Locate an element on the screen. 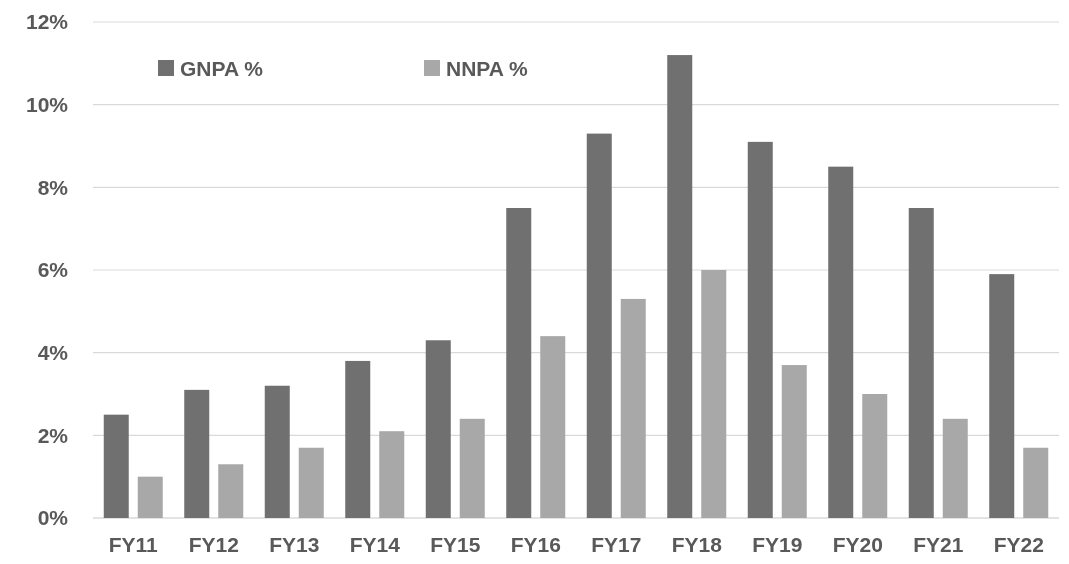 The image size is (1069, 564). legend-label: NNPA % is located at coordinates (487, 69).